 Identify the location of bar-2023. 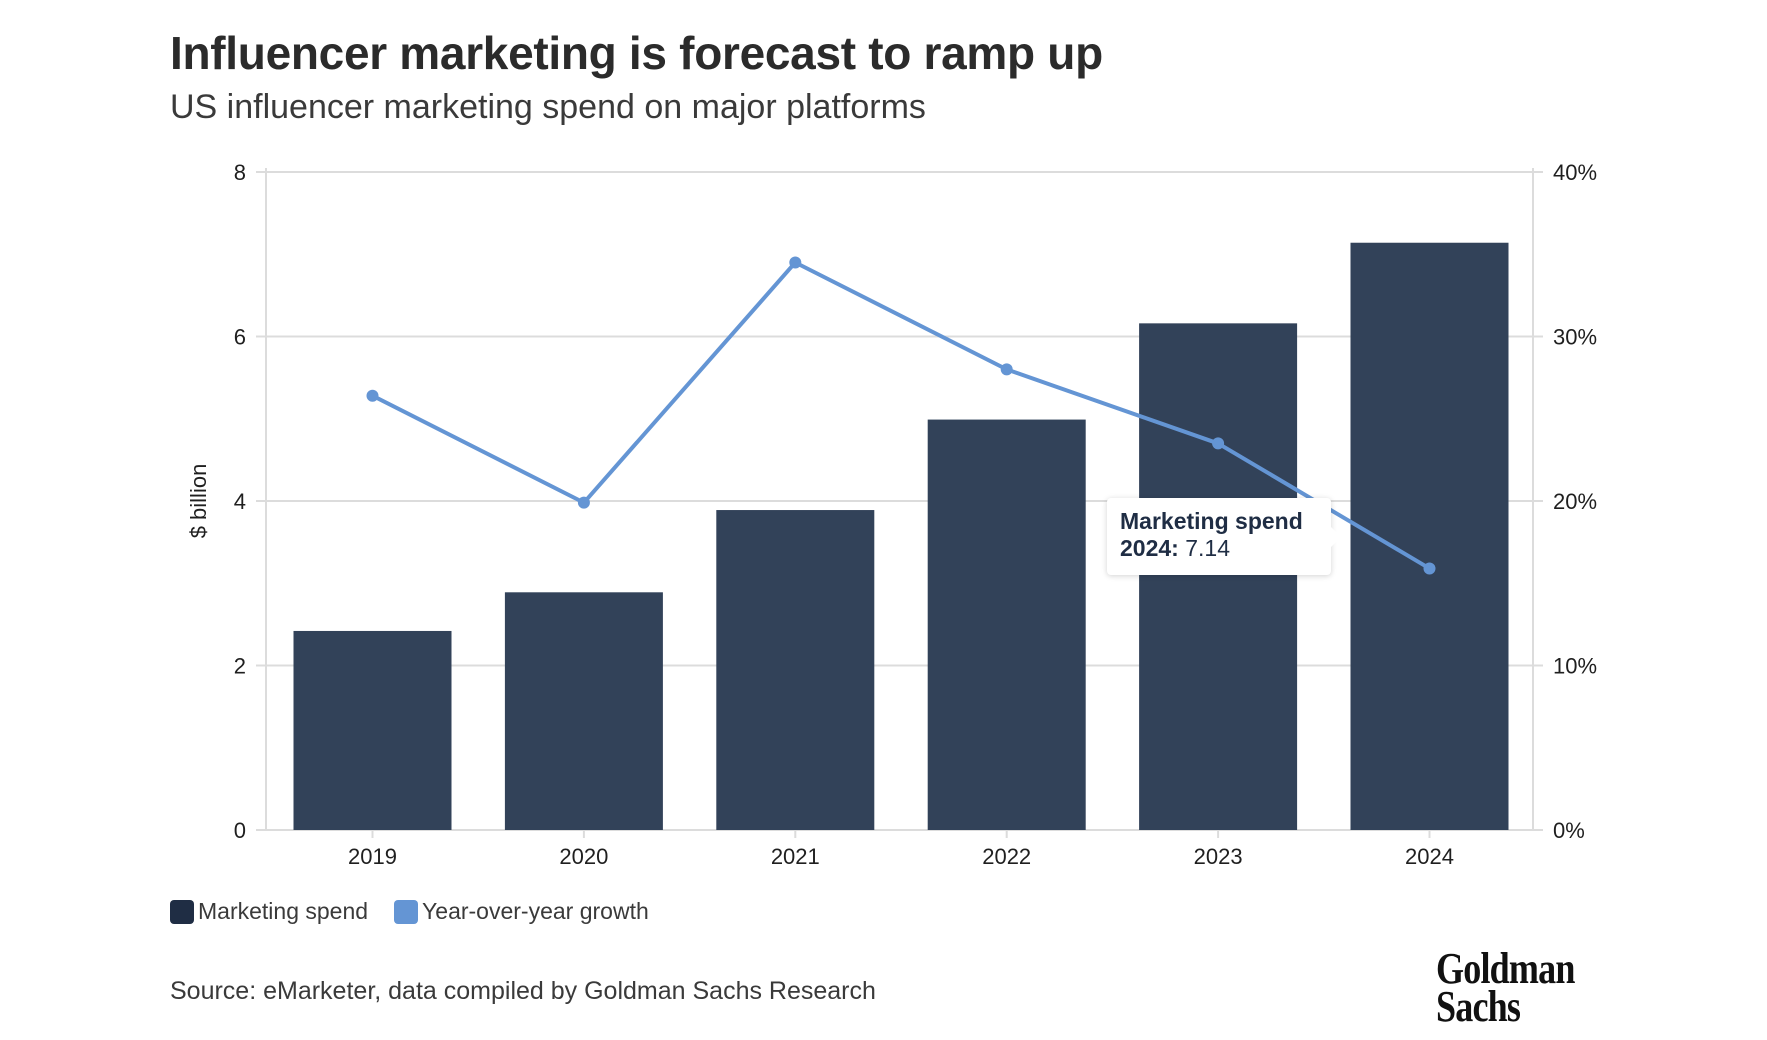
(1218, 576).